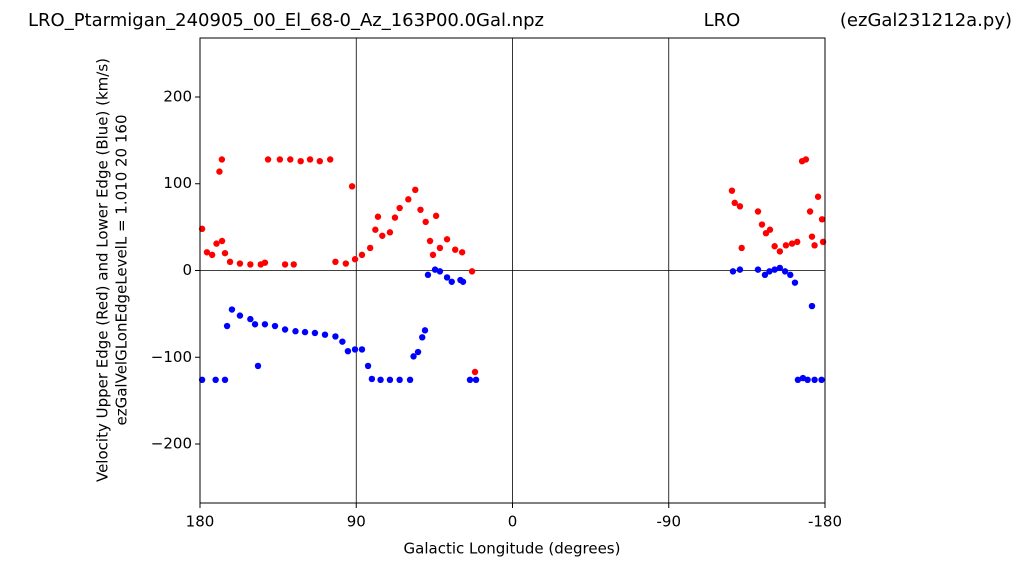  What do you see at coordinates (825, 522) in the screenshot?
I see `x-tick-label: -180` at bounding box center [825, 522].